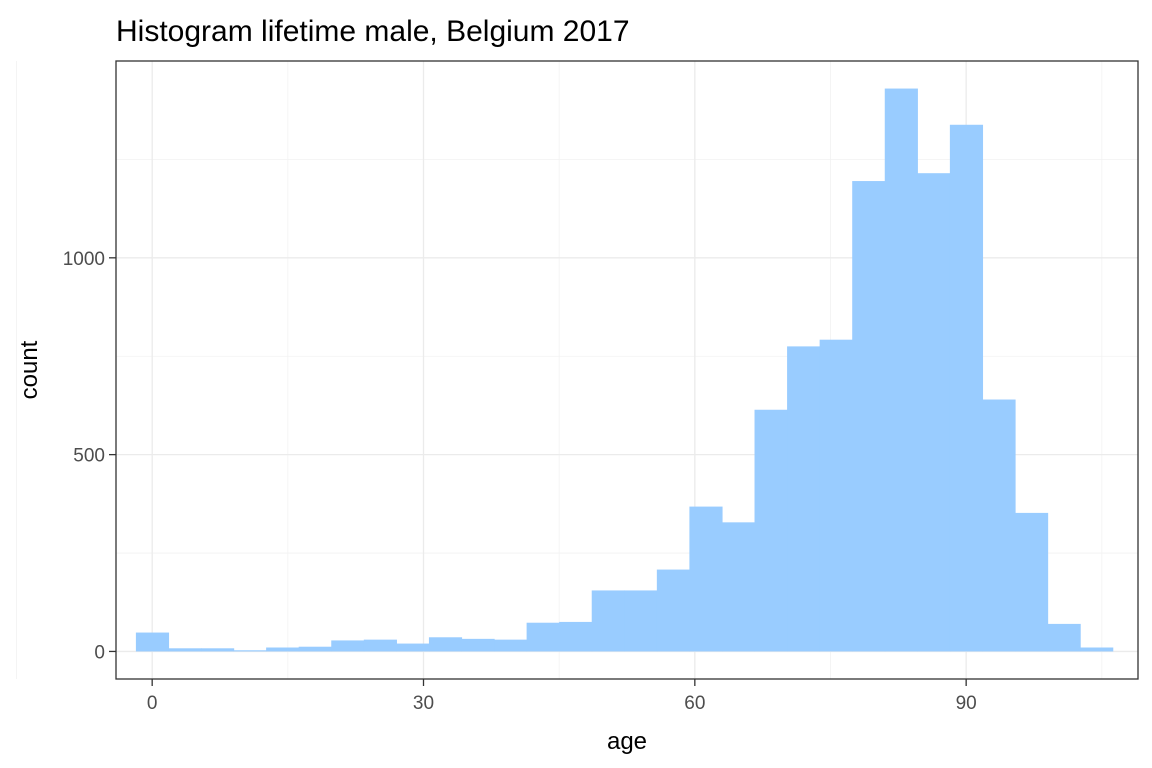 This screenshot has width=1152, height=768. What do you see at coordinates (562, 696) in the screenshot?
I see `x-axis-ticks: 0 30 60 90` at bounding box center [562, 696].